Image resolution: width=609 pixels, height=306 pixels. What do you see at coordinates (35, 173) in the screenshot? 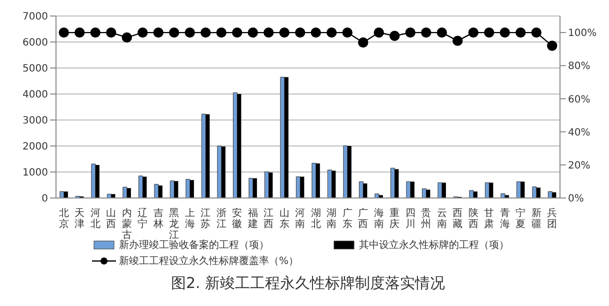
I see `y-tick-label: 1000` at bounding box center [35, 173].